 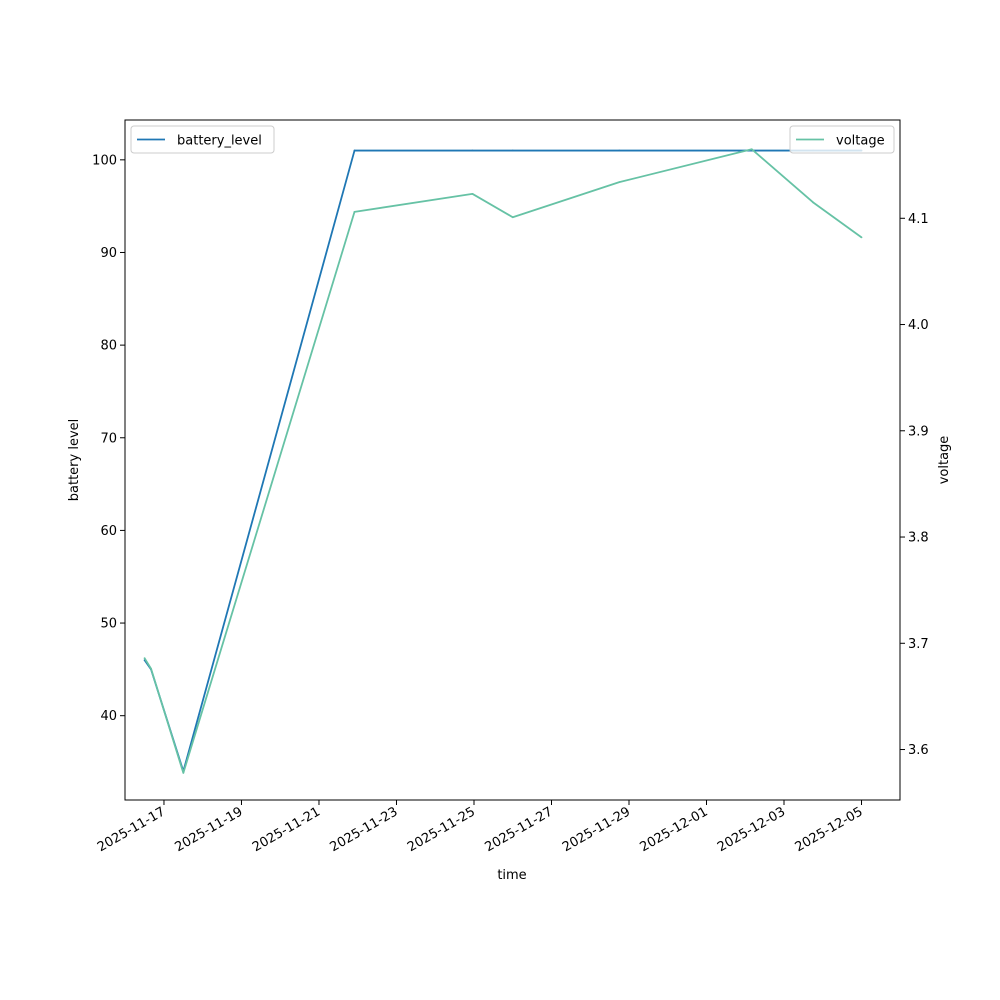 What do you see at coordinates (918, 431) in the screenshot?
I see `y2-tick-label: 3.9` at bounding box center [918, 431].